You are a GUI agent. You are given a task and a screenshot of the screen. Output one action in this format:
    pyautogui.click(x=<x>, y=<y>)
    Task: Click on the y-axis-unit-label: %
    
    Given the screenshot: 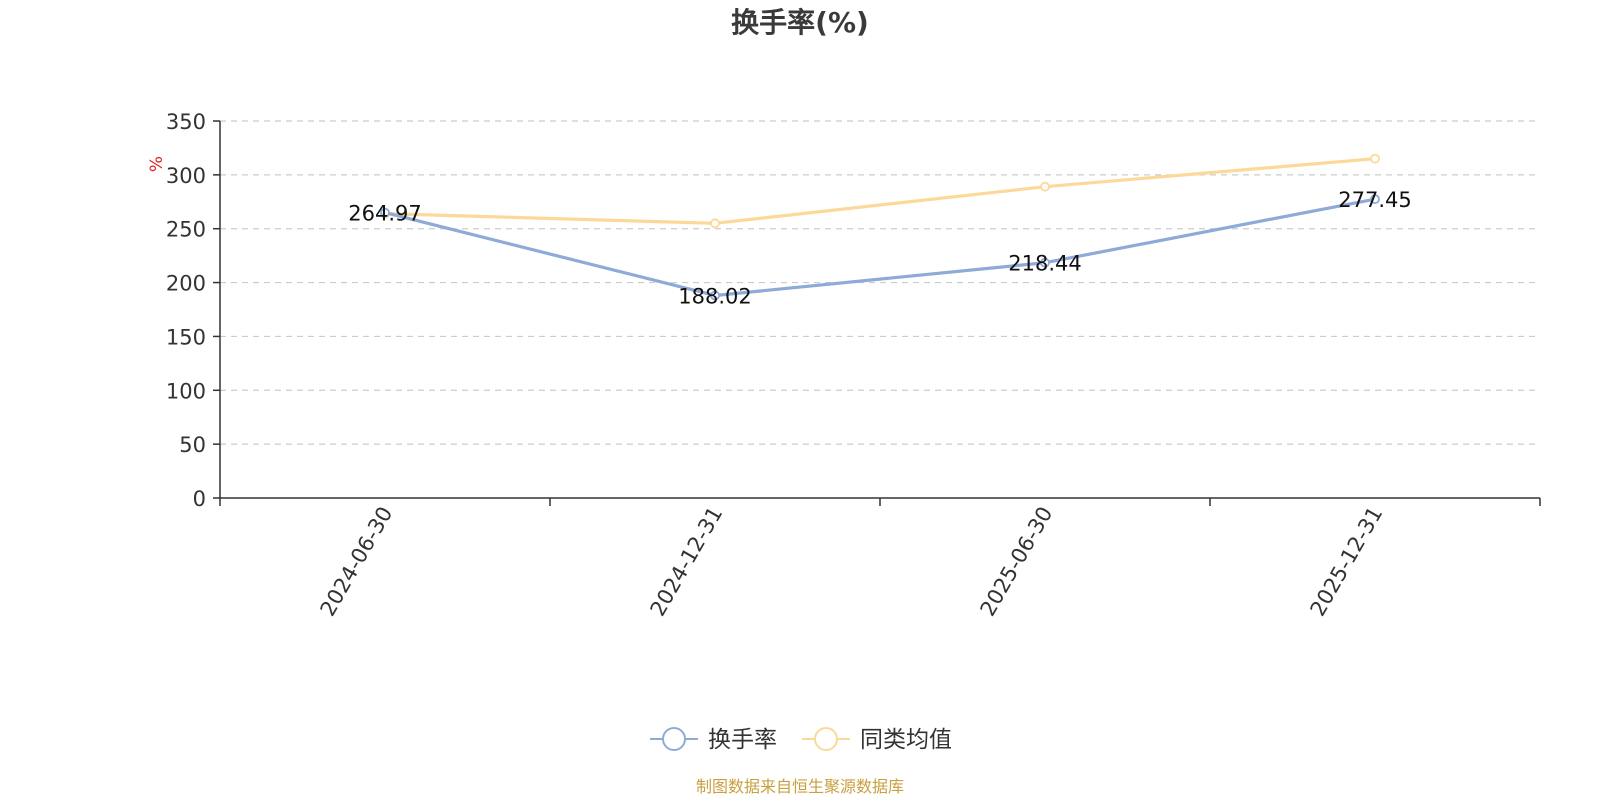 What is the action you would take?
    pyautogui.click(x=157, y=164)
    